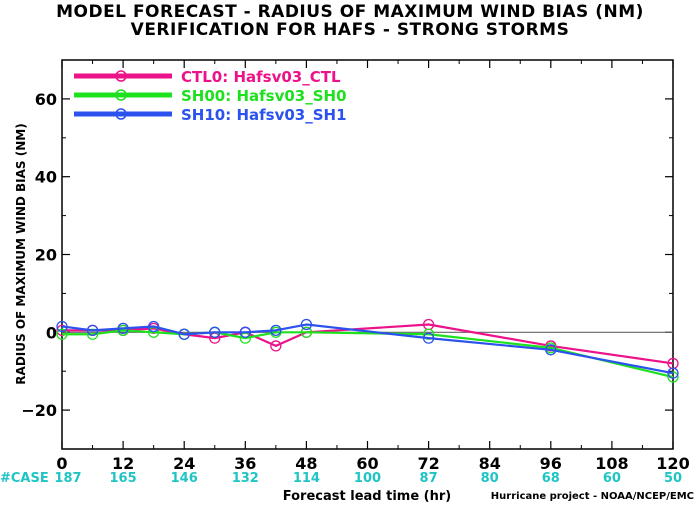 This screenshot has height=506, width=700. Describe the element at coordinates (46, 99) in the screenshot. I see `y-tick-label: 60` at that location.